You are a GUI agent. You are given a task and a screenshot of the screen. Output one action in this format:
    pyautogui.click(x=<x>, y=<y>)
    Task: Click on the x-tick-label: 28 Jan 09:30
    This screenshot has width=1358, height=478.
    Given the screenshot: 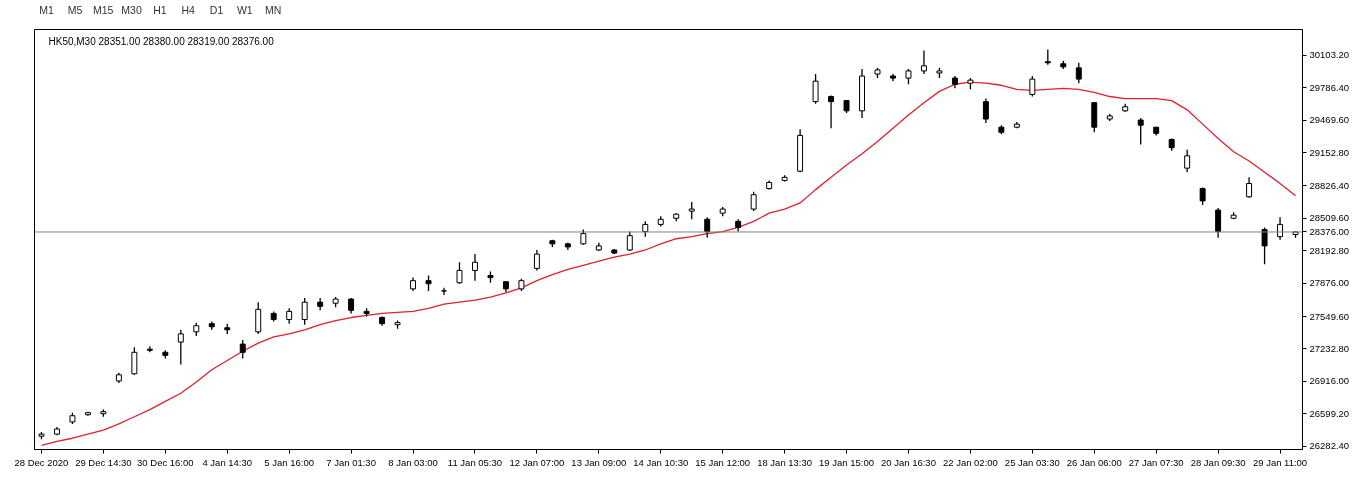 What is the action you would take?
    pyautogui.click(x=1218, y=462)
    